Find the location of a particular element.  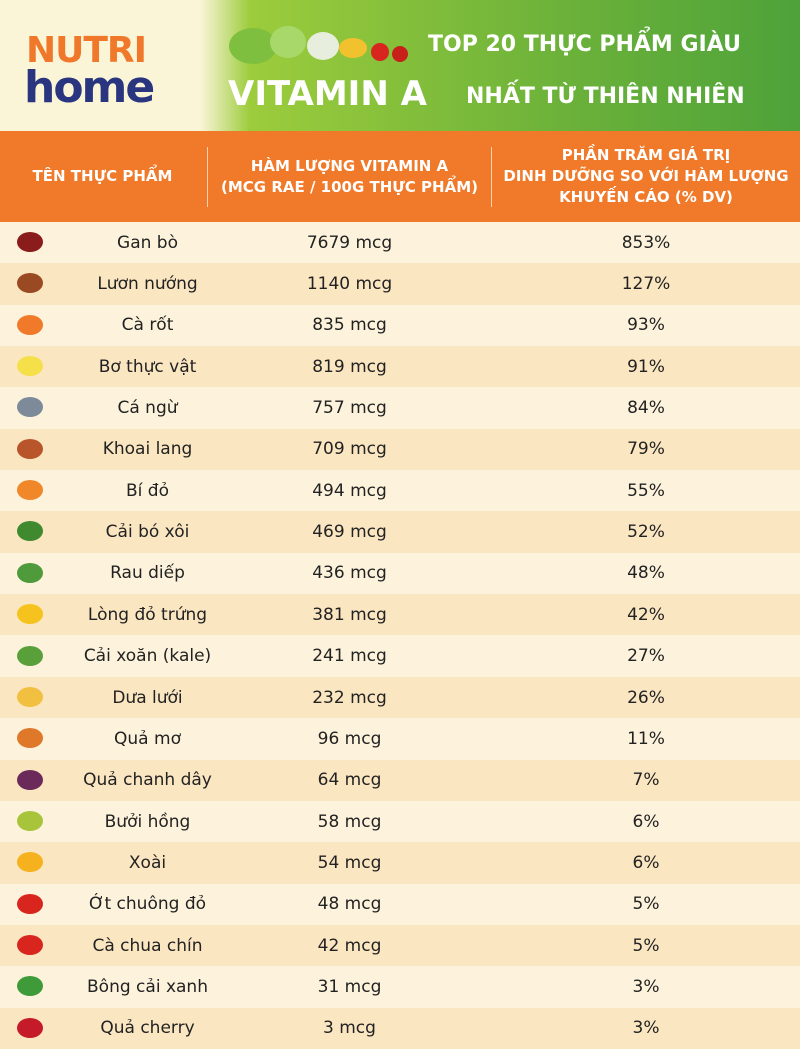

table-cell: 96 mcg is located at coordinates (349, 738).